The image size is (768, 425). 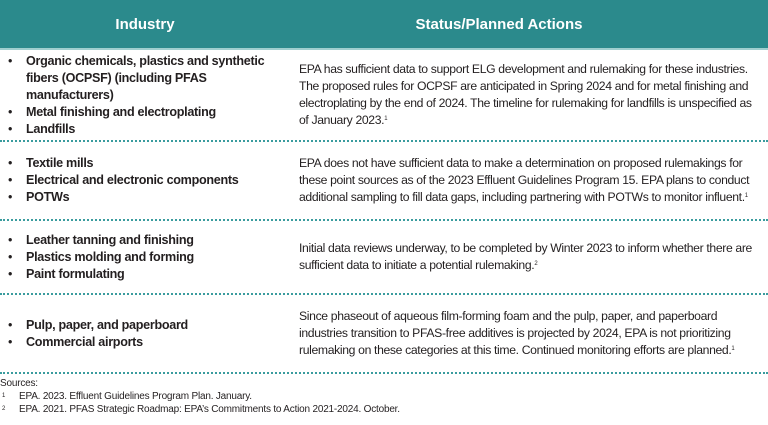 What do you see at coordinates (98, 324) in the screenshot?
I see `list-item: • Pulp, paper, and paperboard` at bounding box center [98, 324].